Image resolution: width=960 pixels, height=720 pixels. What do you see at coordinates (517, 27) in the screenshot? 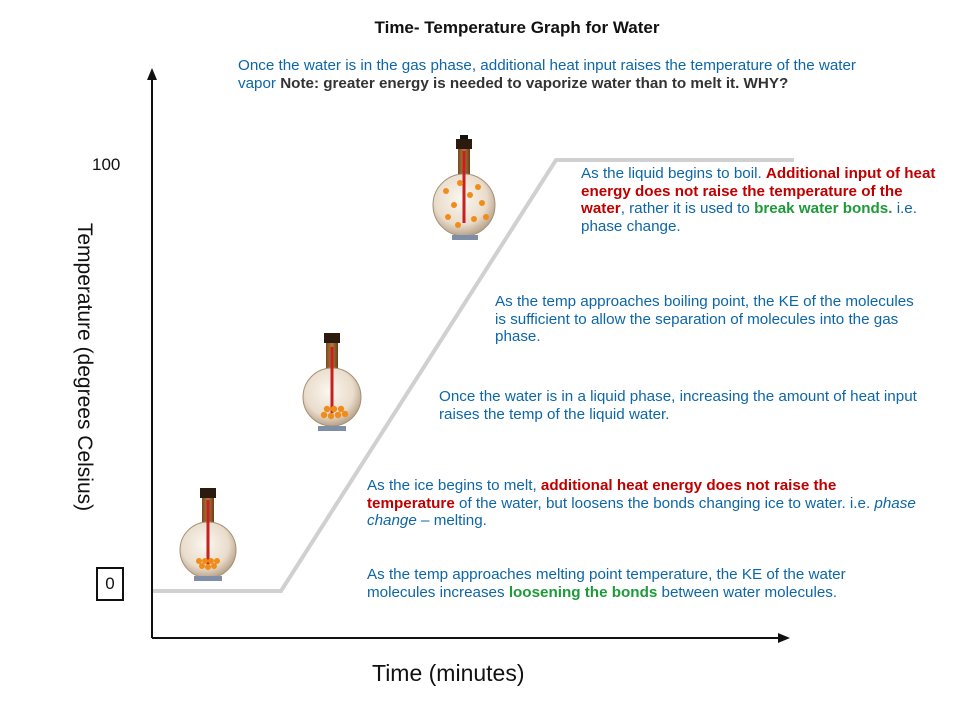
I see `diagram-title: Time- Temperature Graph for Water` at bounding box center [517, 27].